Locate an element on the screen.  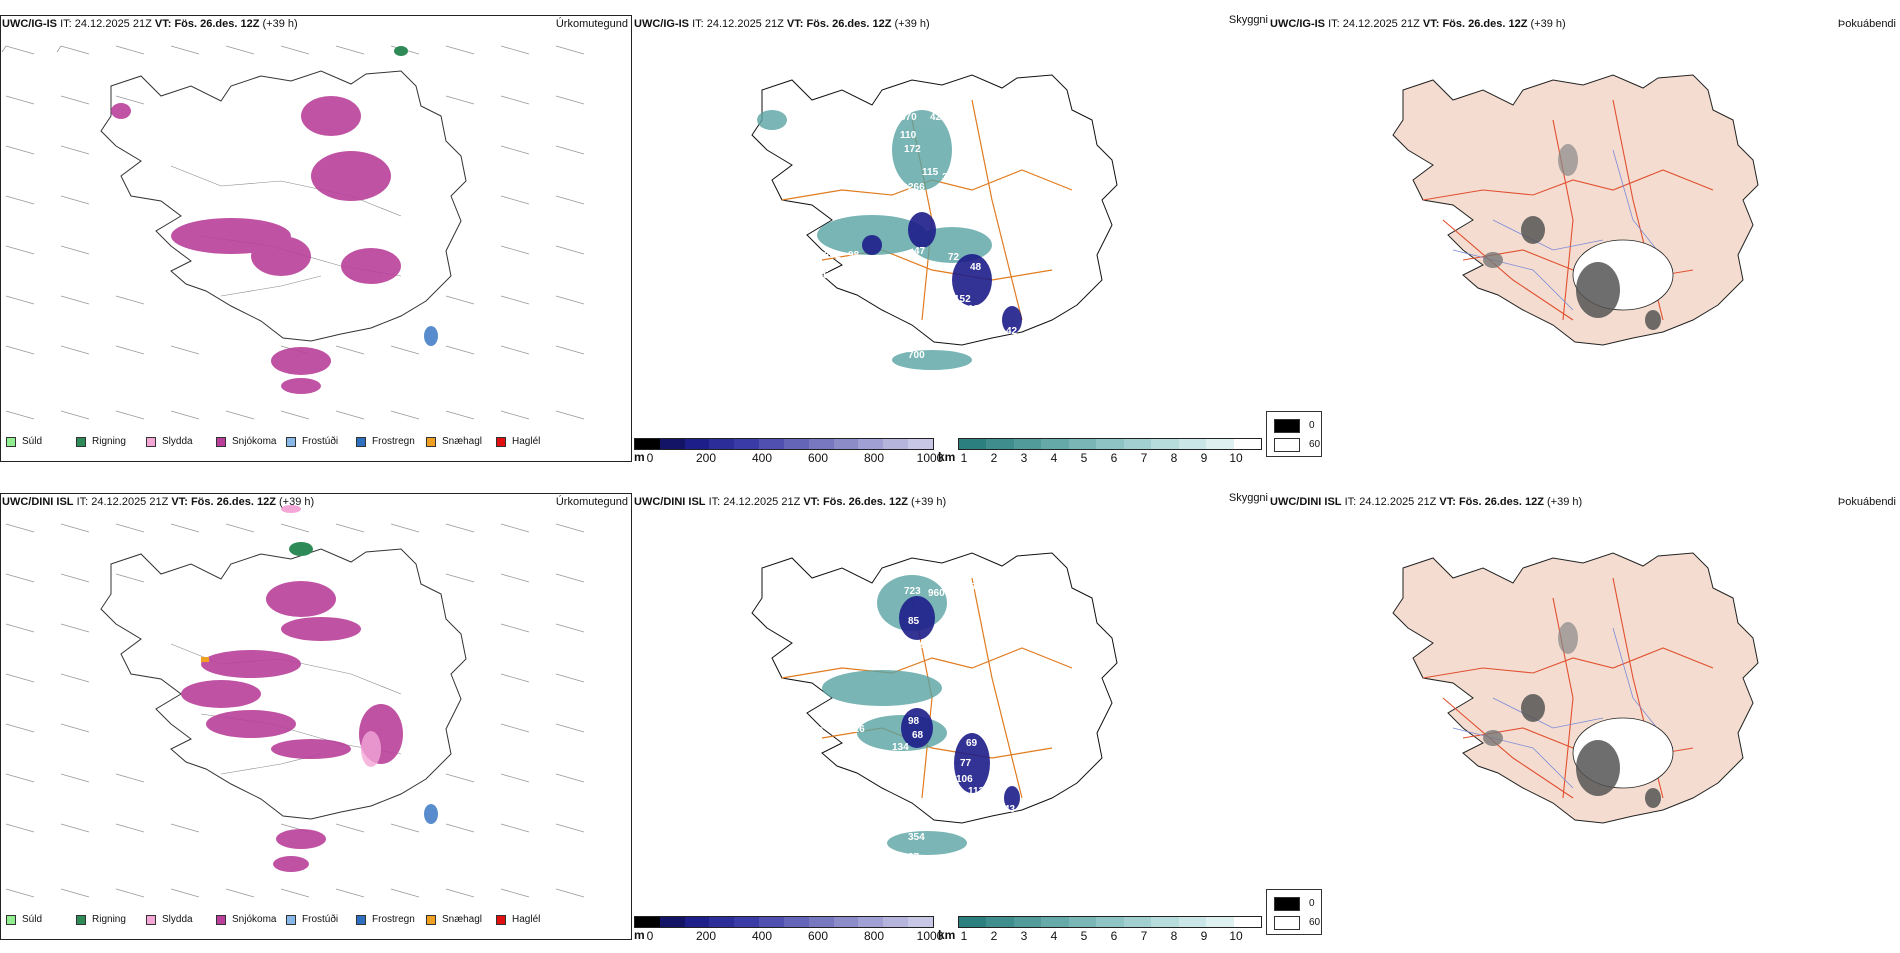
value-label: 126 is located at coordinates (856, 729).